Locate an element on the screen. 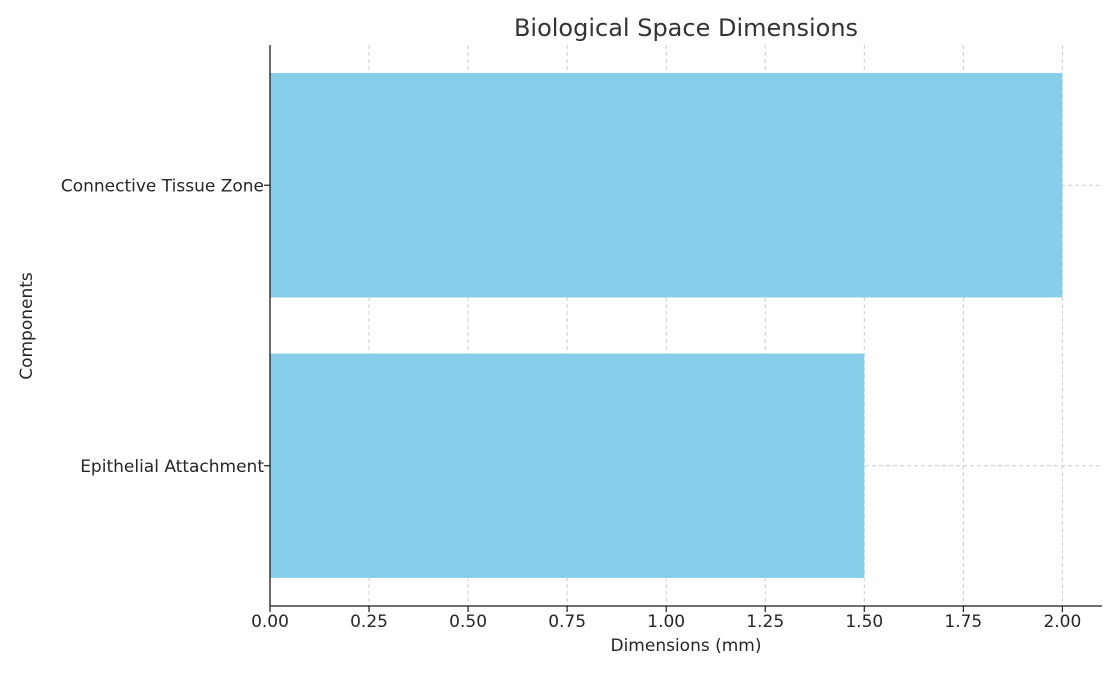 The width and height of the screenshot is (1120, 676). x-tick-label: 1.50 is located at coordinates (864, 622).